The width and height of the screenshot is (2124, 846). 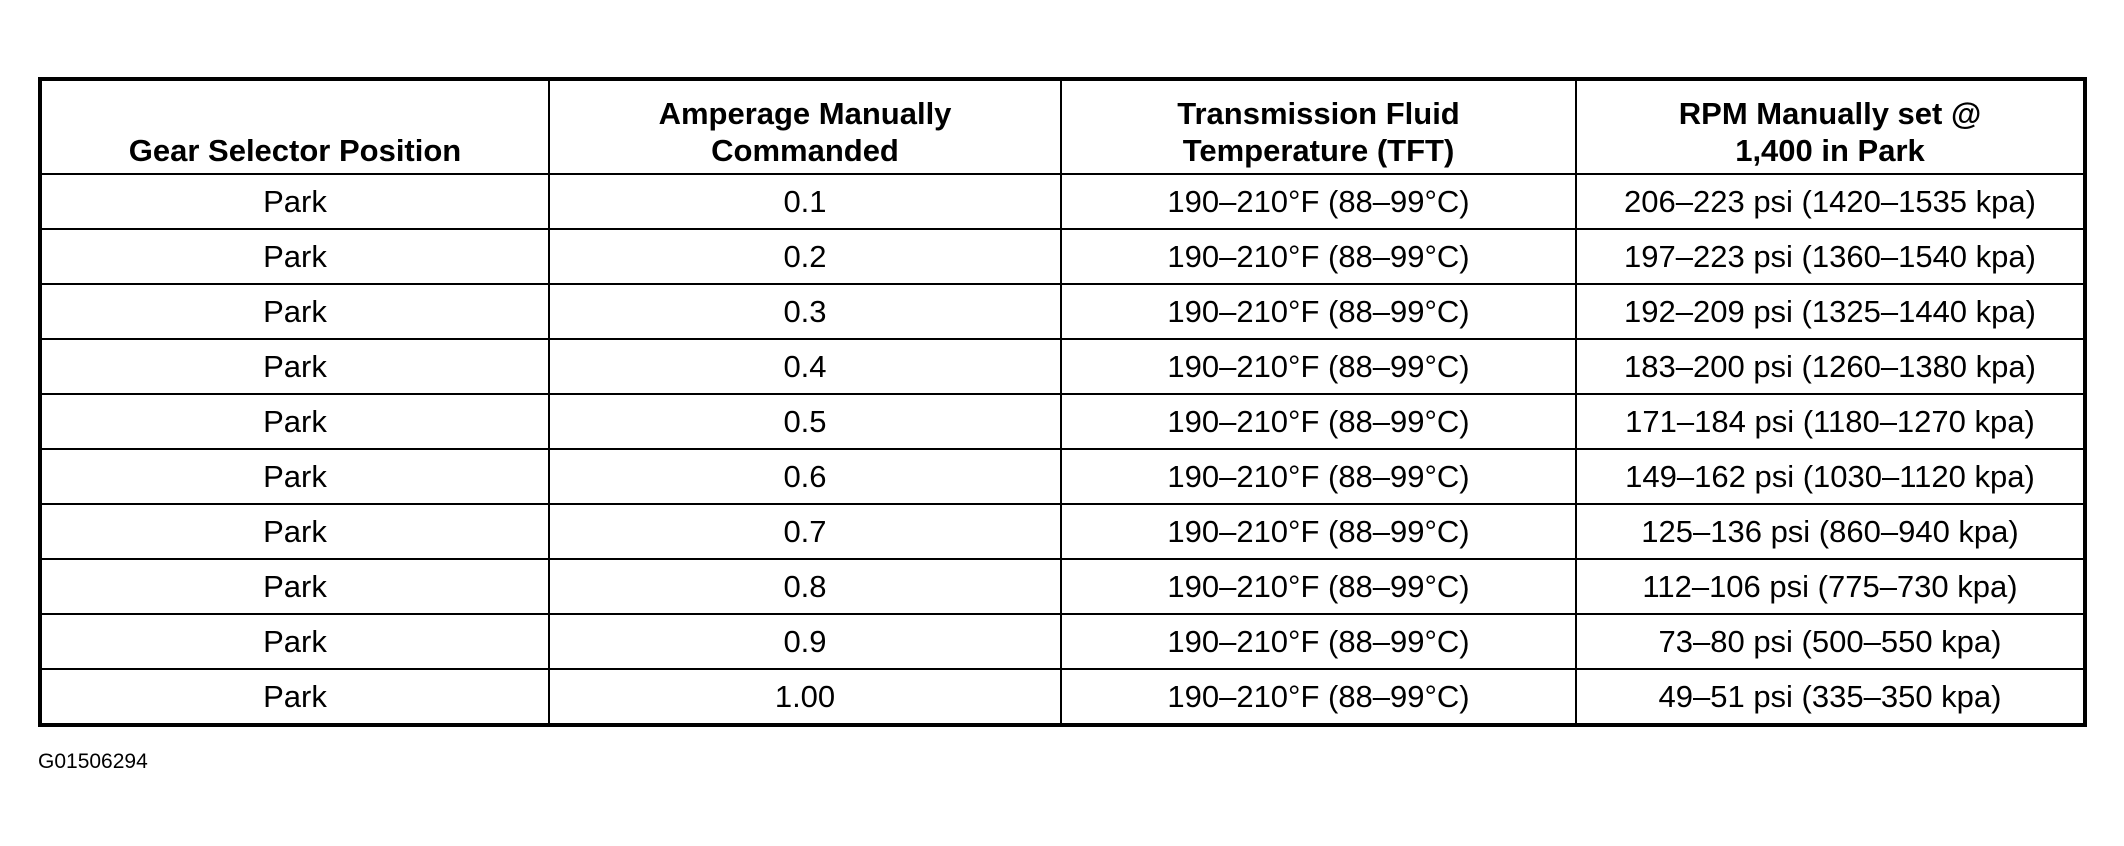 What do you see at coordinates (1830, 586) in the screenshot?
I see `table-cell: 112–106 psi (775–730 kpa)` at bounding box center [1830, 586].